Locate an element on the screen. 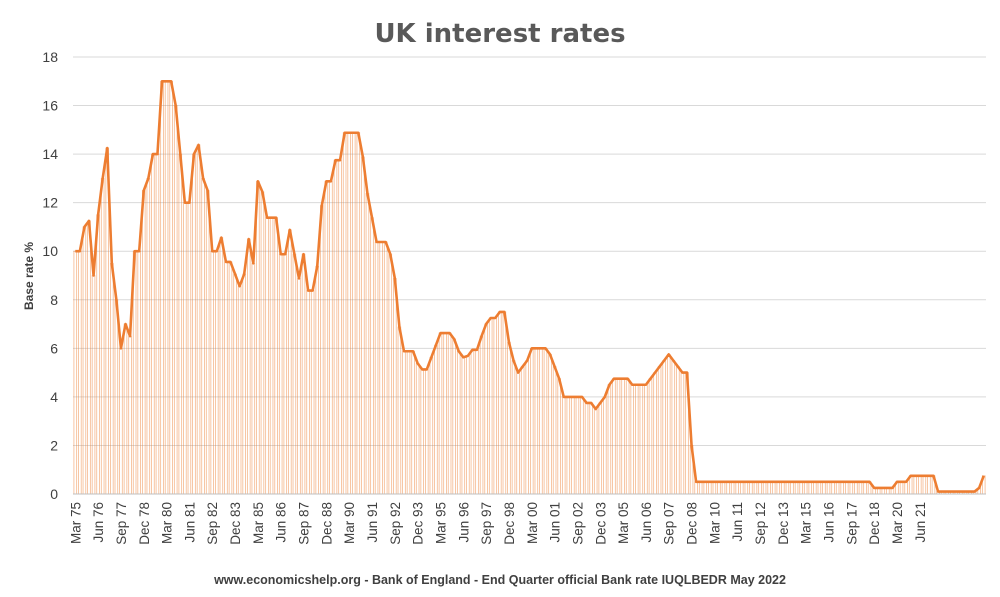  x-tick-label: Dec 98 is located at coordinates (509, 523).